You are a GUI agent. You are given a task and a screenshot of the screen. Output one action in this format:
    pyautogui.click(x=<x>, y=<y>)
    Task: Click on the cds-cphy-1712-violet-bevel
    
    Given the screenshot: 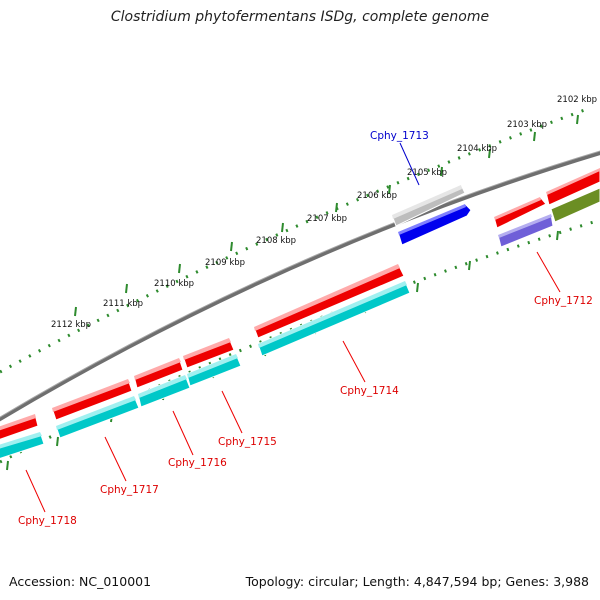 What is the action you would take?
    pyautogui.click(x=525, y=226)
    